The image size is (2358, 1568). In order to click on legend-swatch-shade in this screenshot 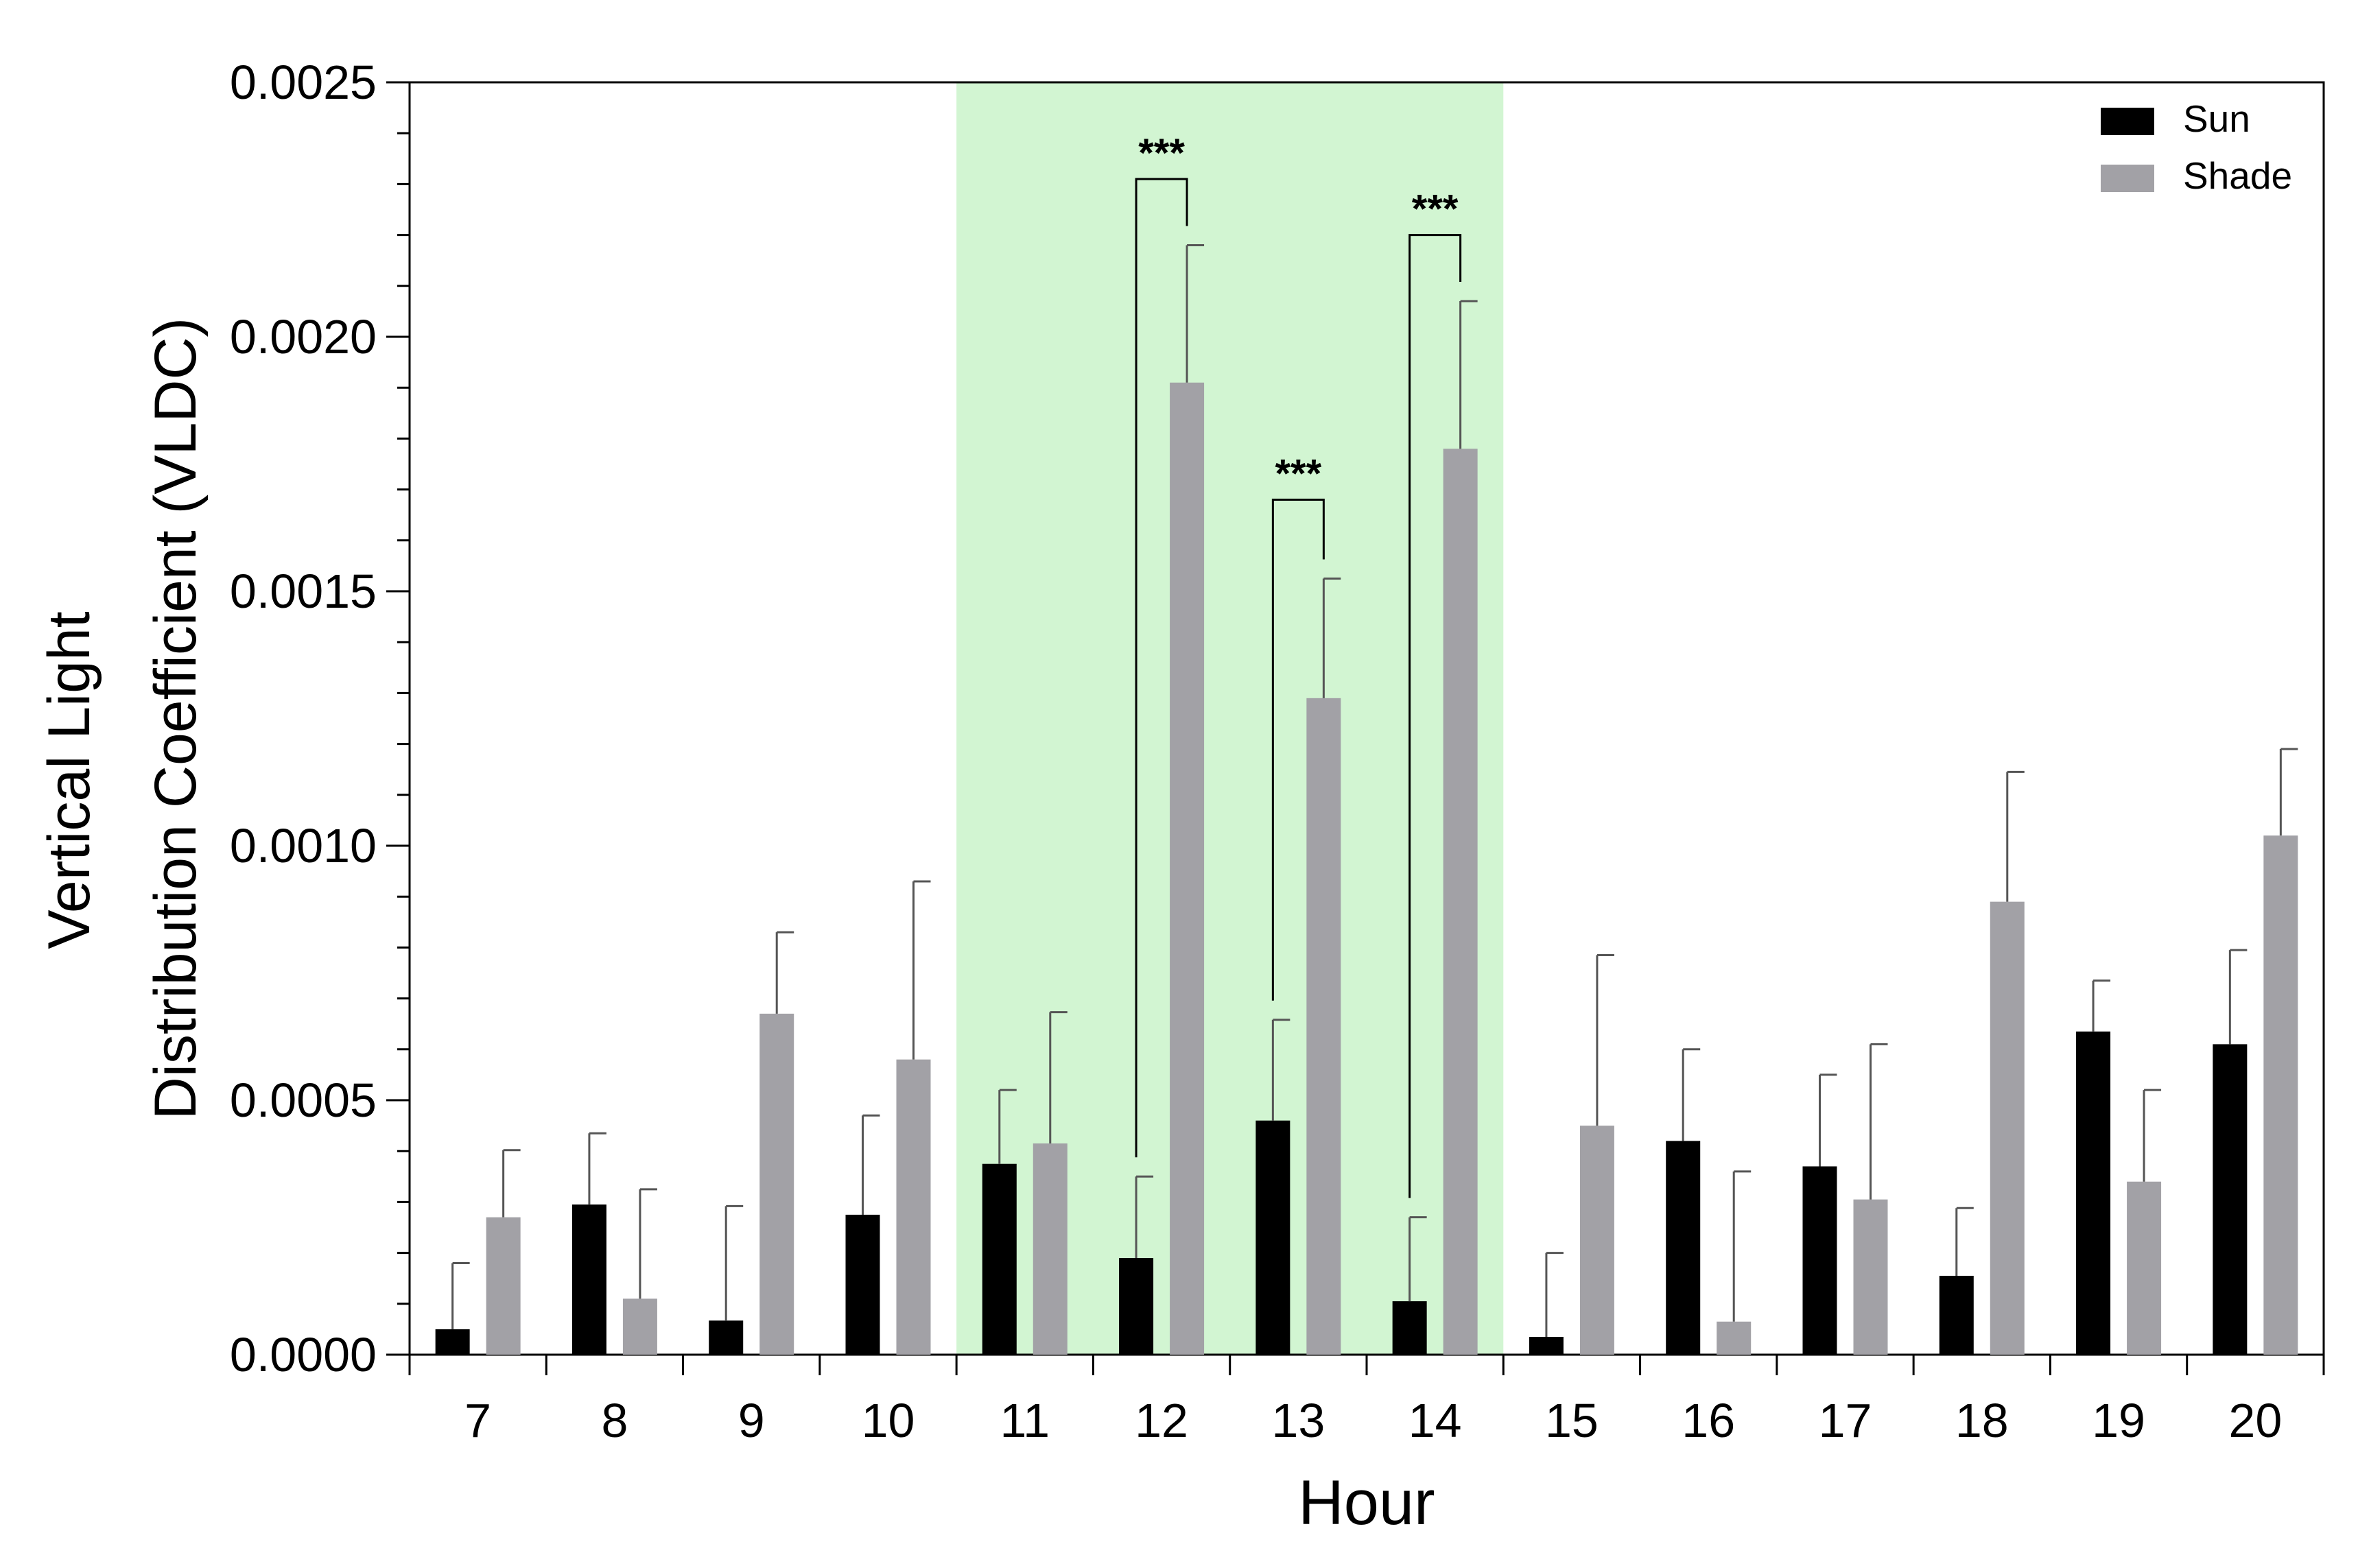, I will do `click(2127, 179)`.